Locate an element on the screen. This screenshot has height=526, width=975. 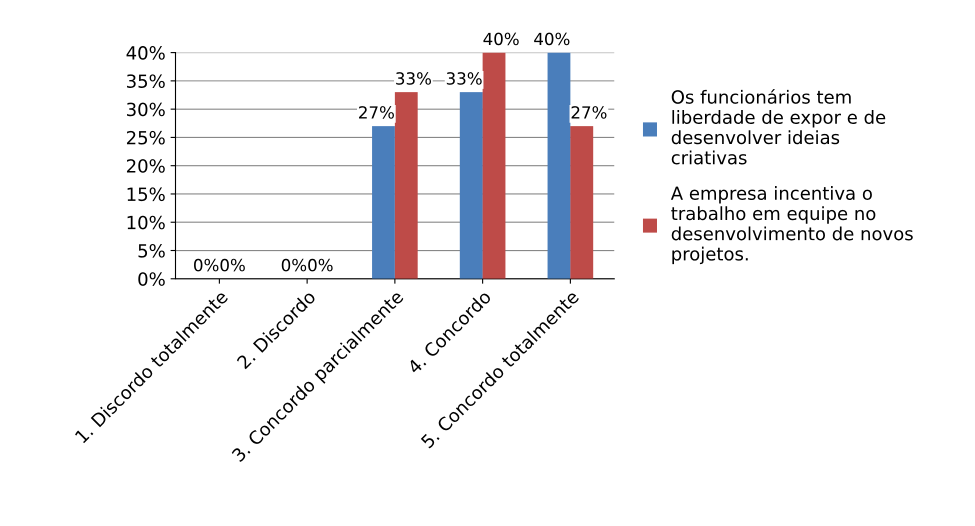
y-tick-label: 30% is located at coordinates (146, 109).